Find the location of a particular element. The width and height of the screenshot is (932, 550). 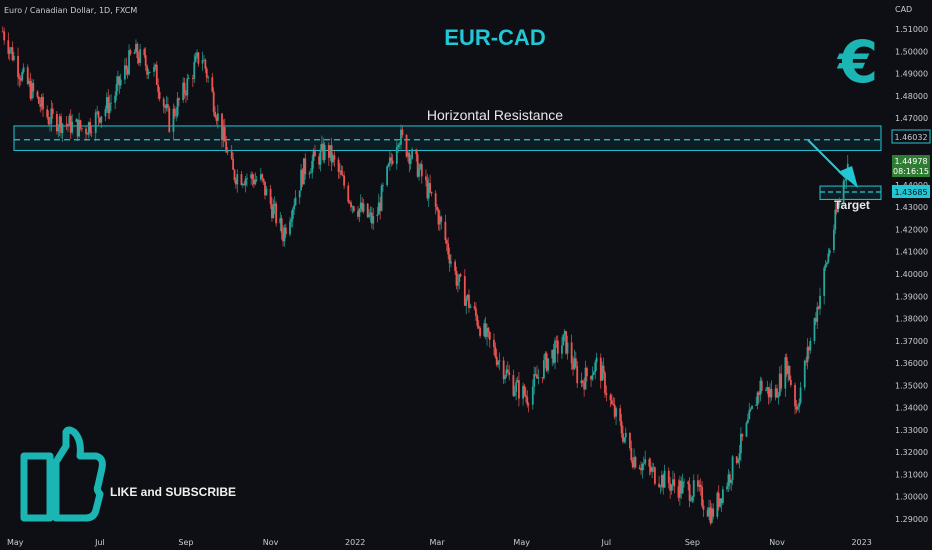

like-subscribe-label: LIKE and SUBSCRIBE is located at coordinates (173, 492).